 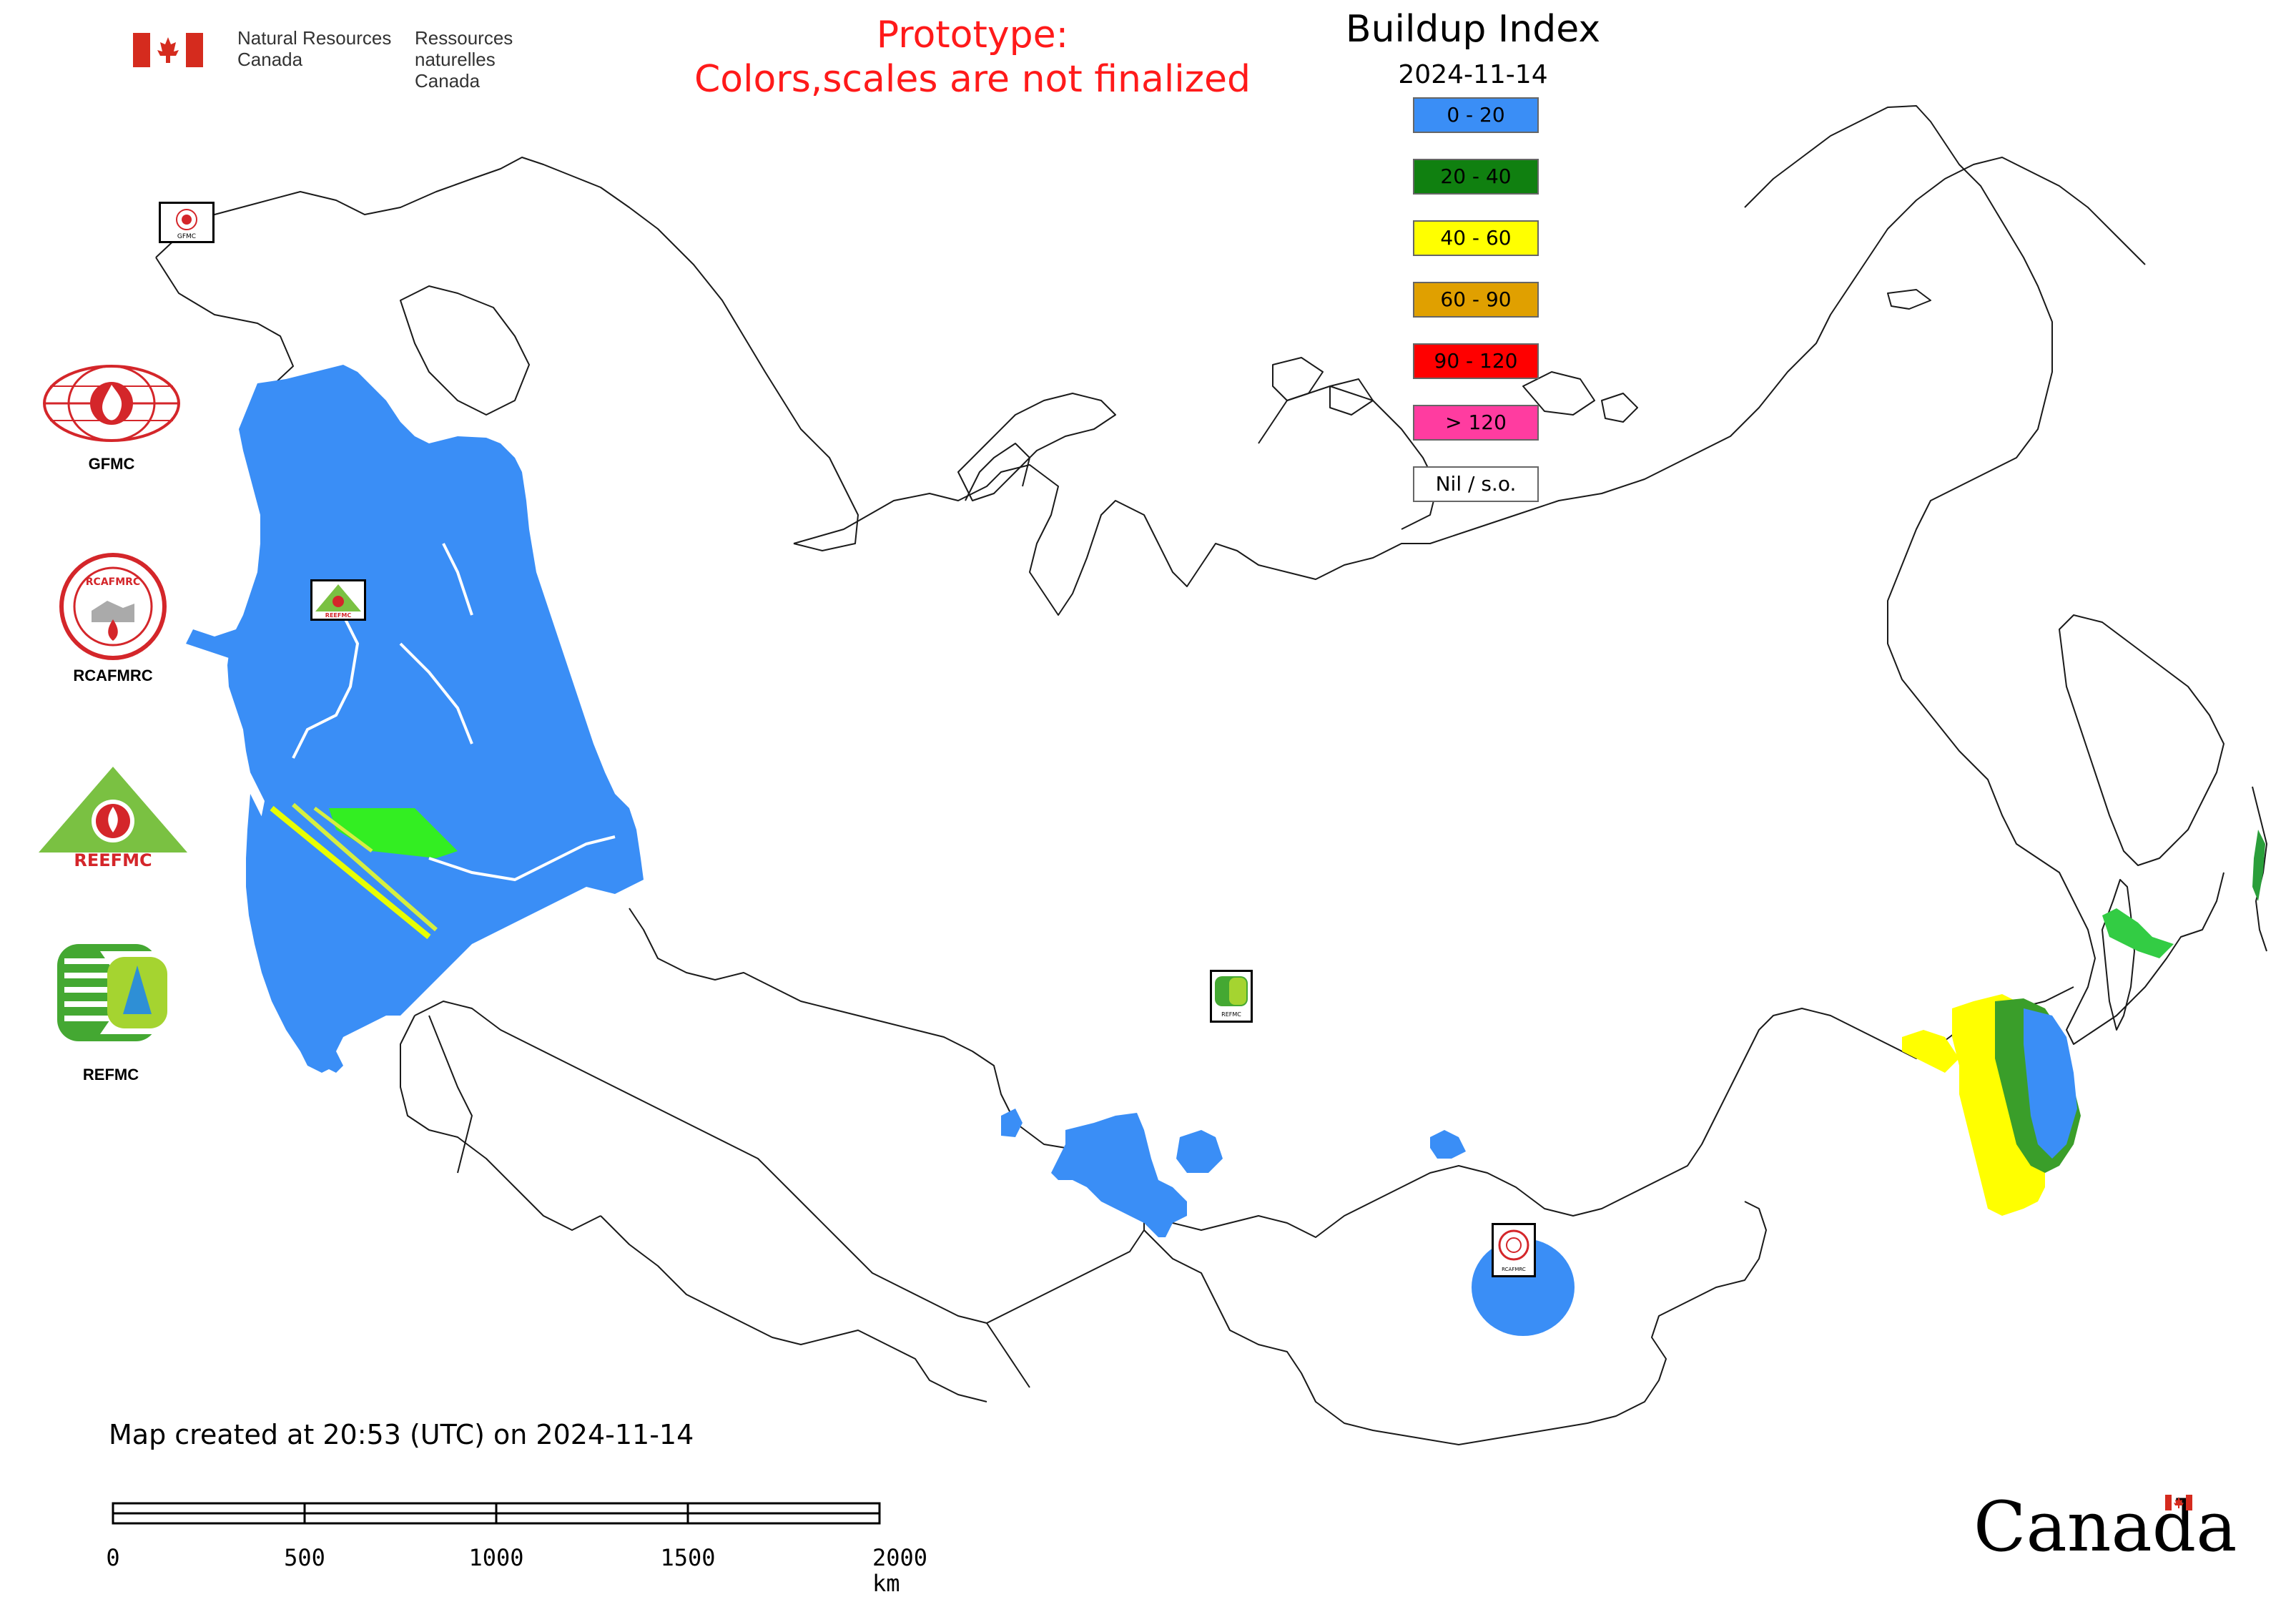 What do you see at coordinates (305, 1557) in the screenshot?
I see `scale-tick-500: 500` at bounding box center [305, 1557].